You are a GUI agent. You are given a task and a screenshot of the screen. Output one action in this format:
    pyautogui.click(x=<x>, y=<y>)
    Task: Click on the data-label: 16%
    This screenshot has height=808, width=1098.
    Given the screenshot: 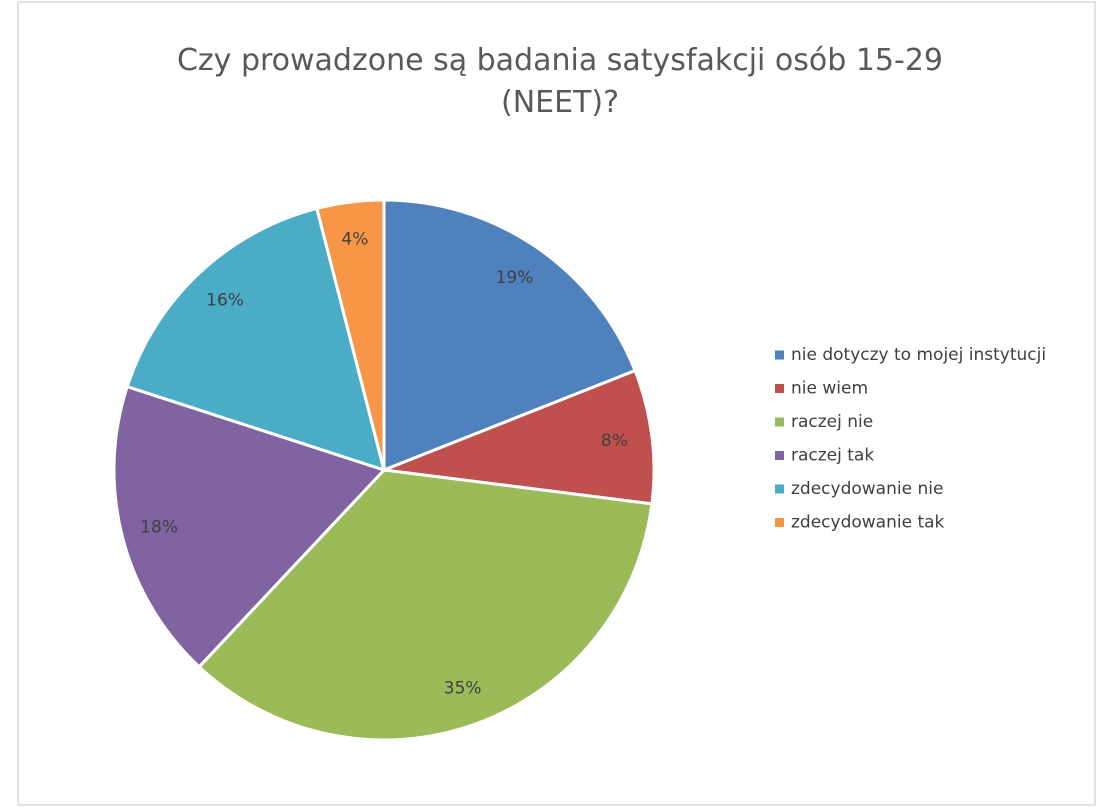 What is the action you would take?
    pyautogui.click(x=225, y=301)
    